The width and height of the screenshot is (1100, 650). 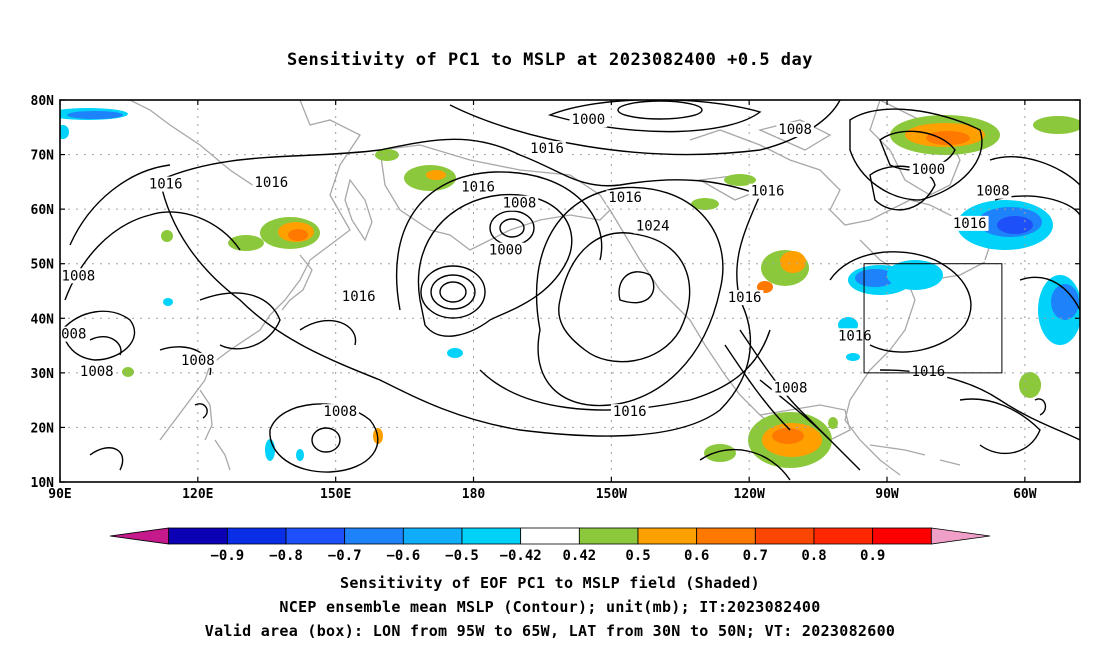 What do you see at coordinates (755, 556) in the screenshot?
I see `colorbar-label: 0.7` at bounding box center [755, 556].